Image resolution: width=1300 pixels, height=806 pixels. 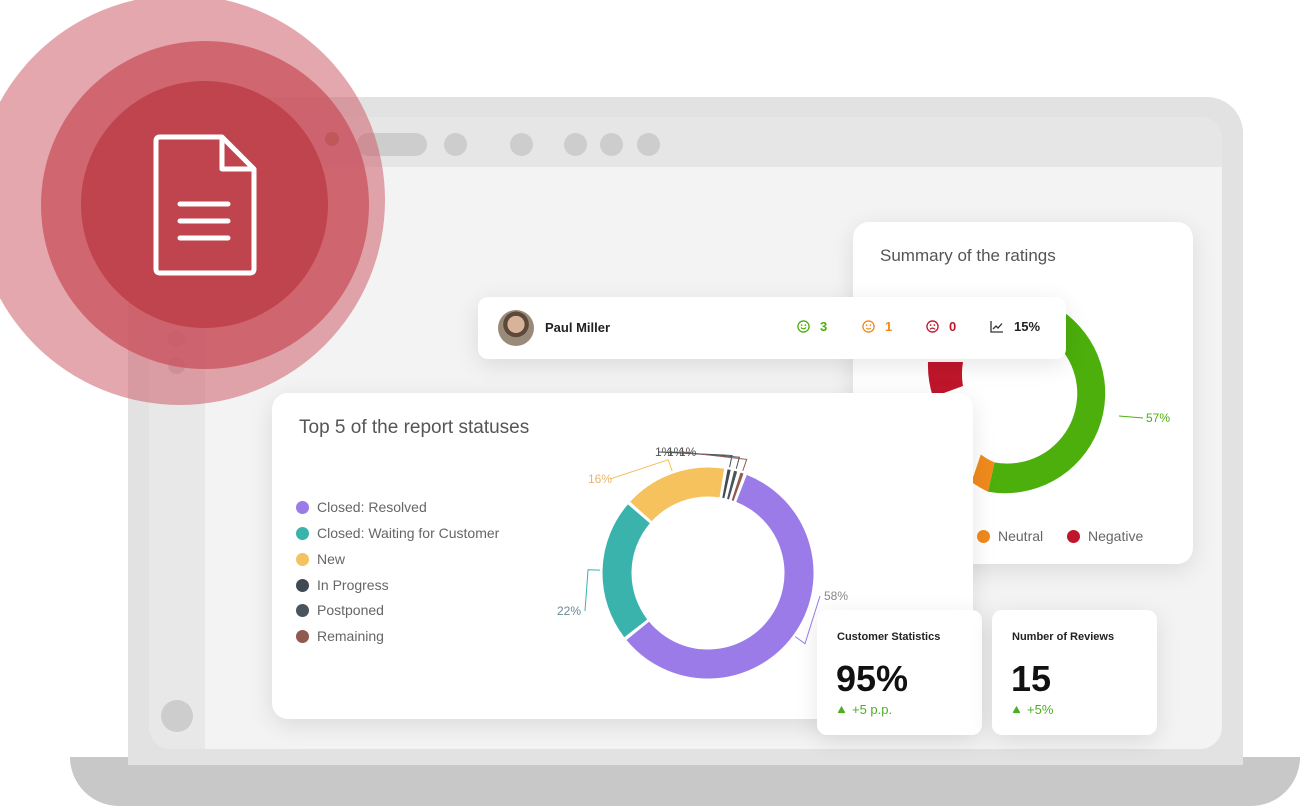 What do you see at coordinates (1073, 536) in the screenshot?
I see `legend-dot-negative` at bounding box center [1073, 536].